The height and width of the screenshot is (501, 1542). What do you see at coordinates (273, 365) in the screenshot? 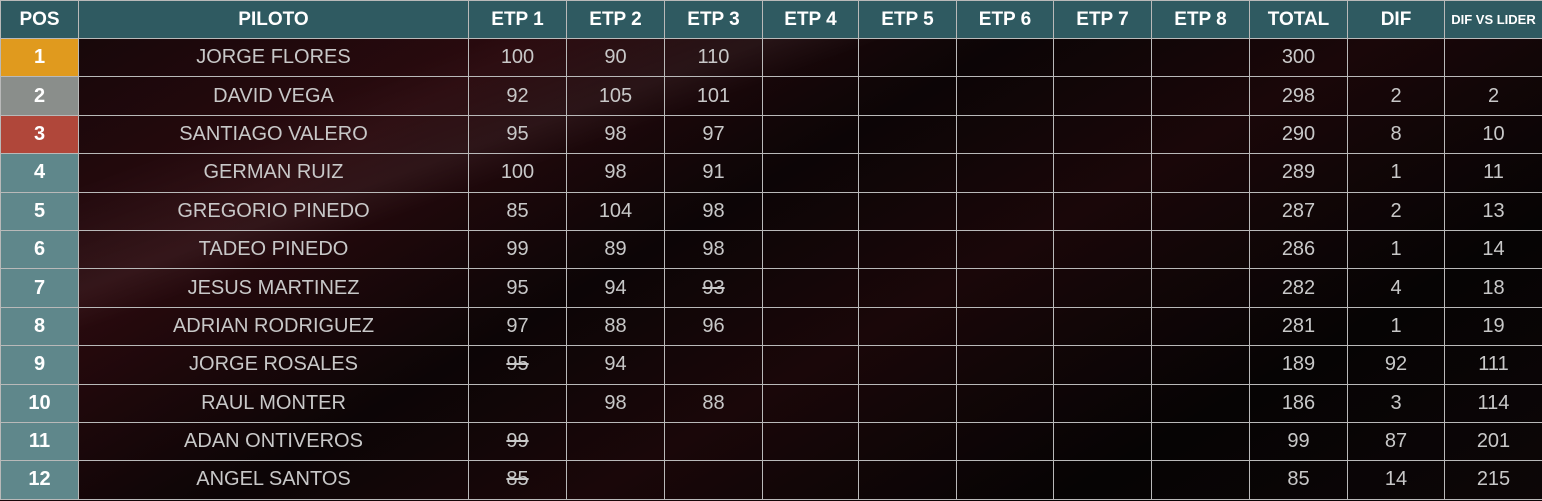
I see `pilot-name: JORGE ROSALES` at bounding box center [273, 365].